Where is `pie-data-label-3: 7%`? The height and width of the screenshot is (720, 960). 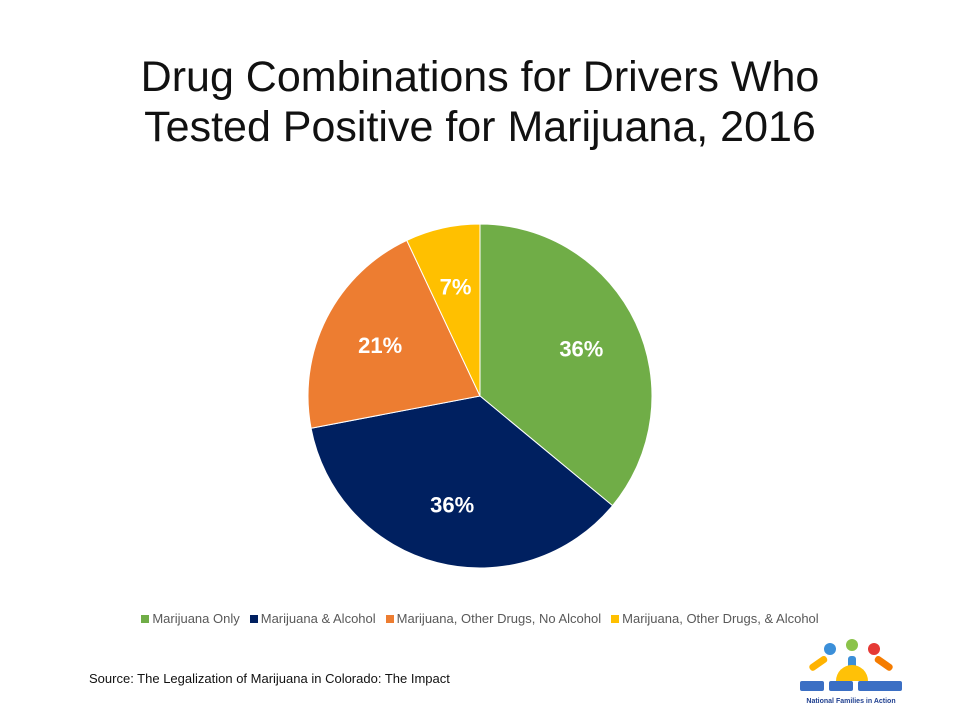 pie-data-label-3: 7% is located at coordinates (456, 287).